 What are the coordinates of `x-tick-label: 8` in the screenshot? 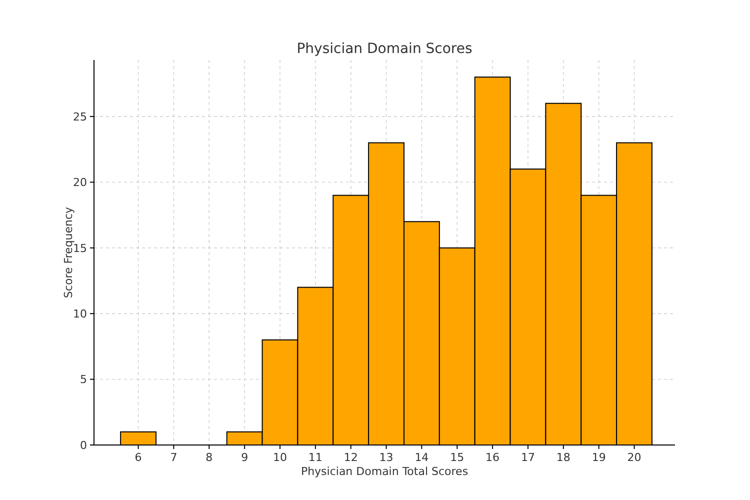 It's located at (209, 457).